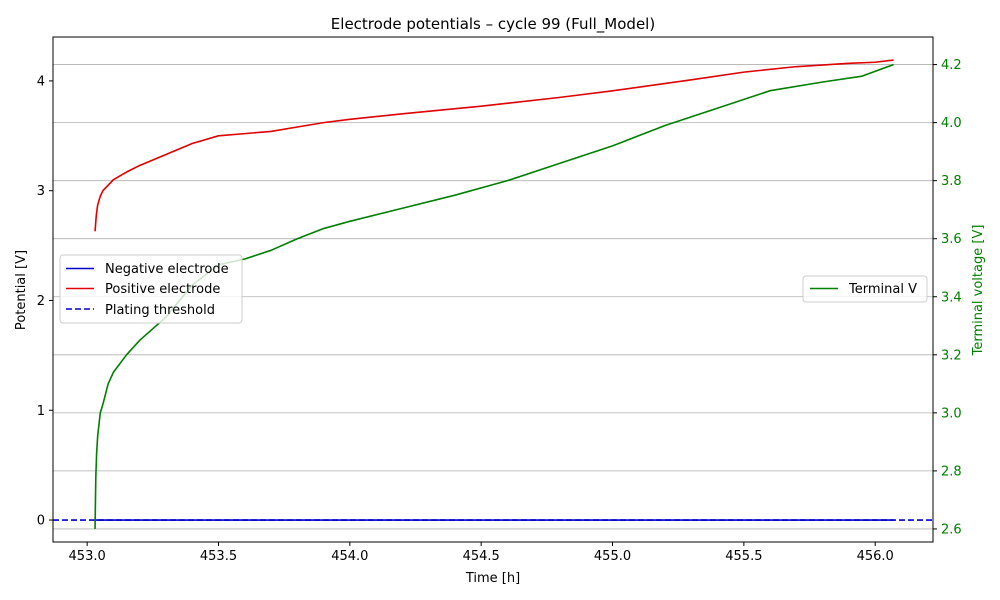  What do you see at coordinates (951, 529) in the screenshot?
I see `y-right-tick-label-0: 2.6` at bounding box center [951, 529].